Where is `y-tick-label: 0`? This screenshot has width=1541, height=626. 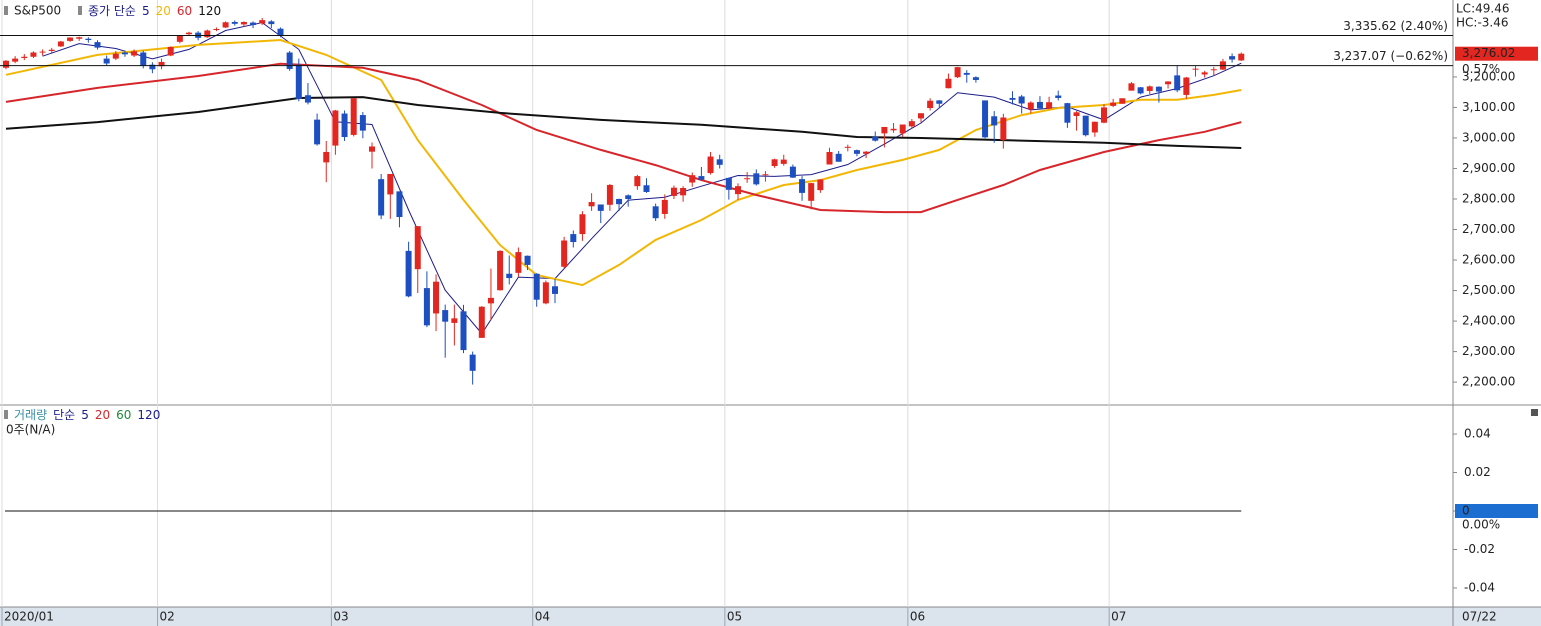 y-tick-label: 0 is located at coordinates (1466, 511).